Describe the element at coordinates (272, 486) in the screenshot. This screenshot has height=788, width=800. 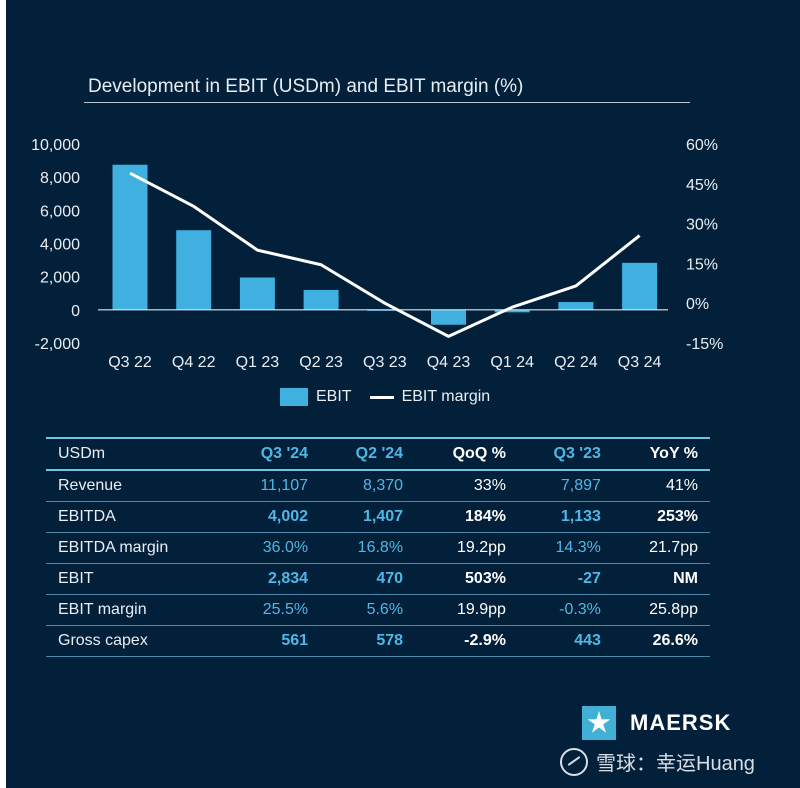
I see `table-cell: 11,107` at that location.